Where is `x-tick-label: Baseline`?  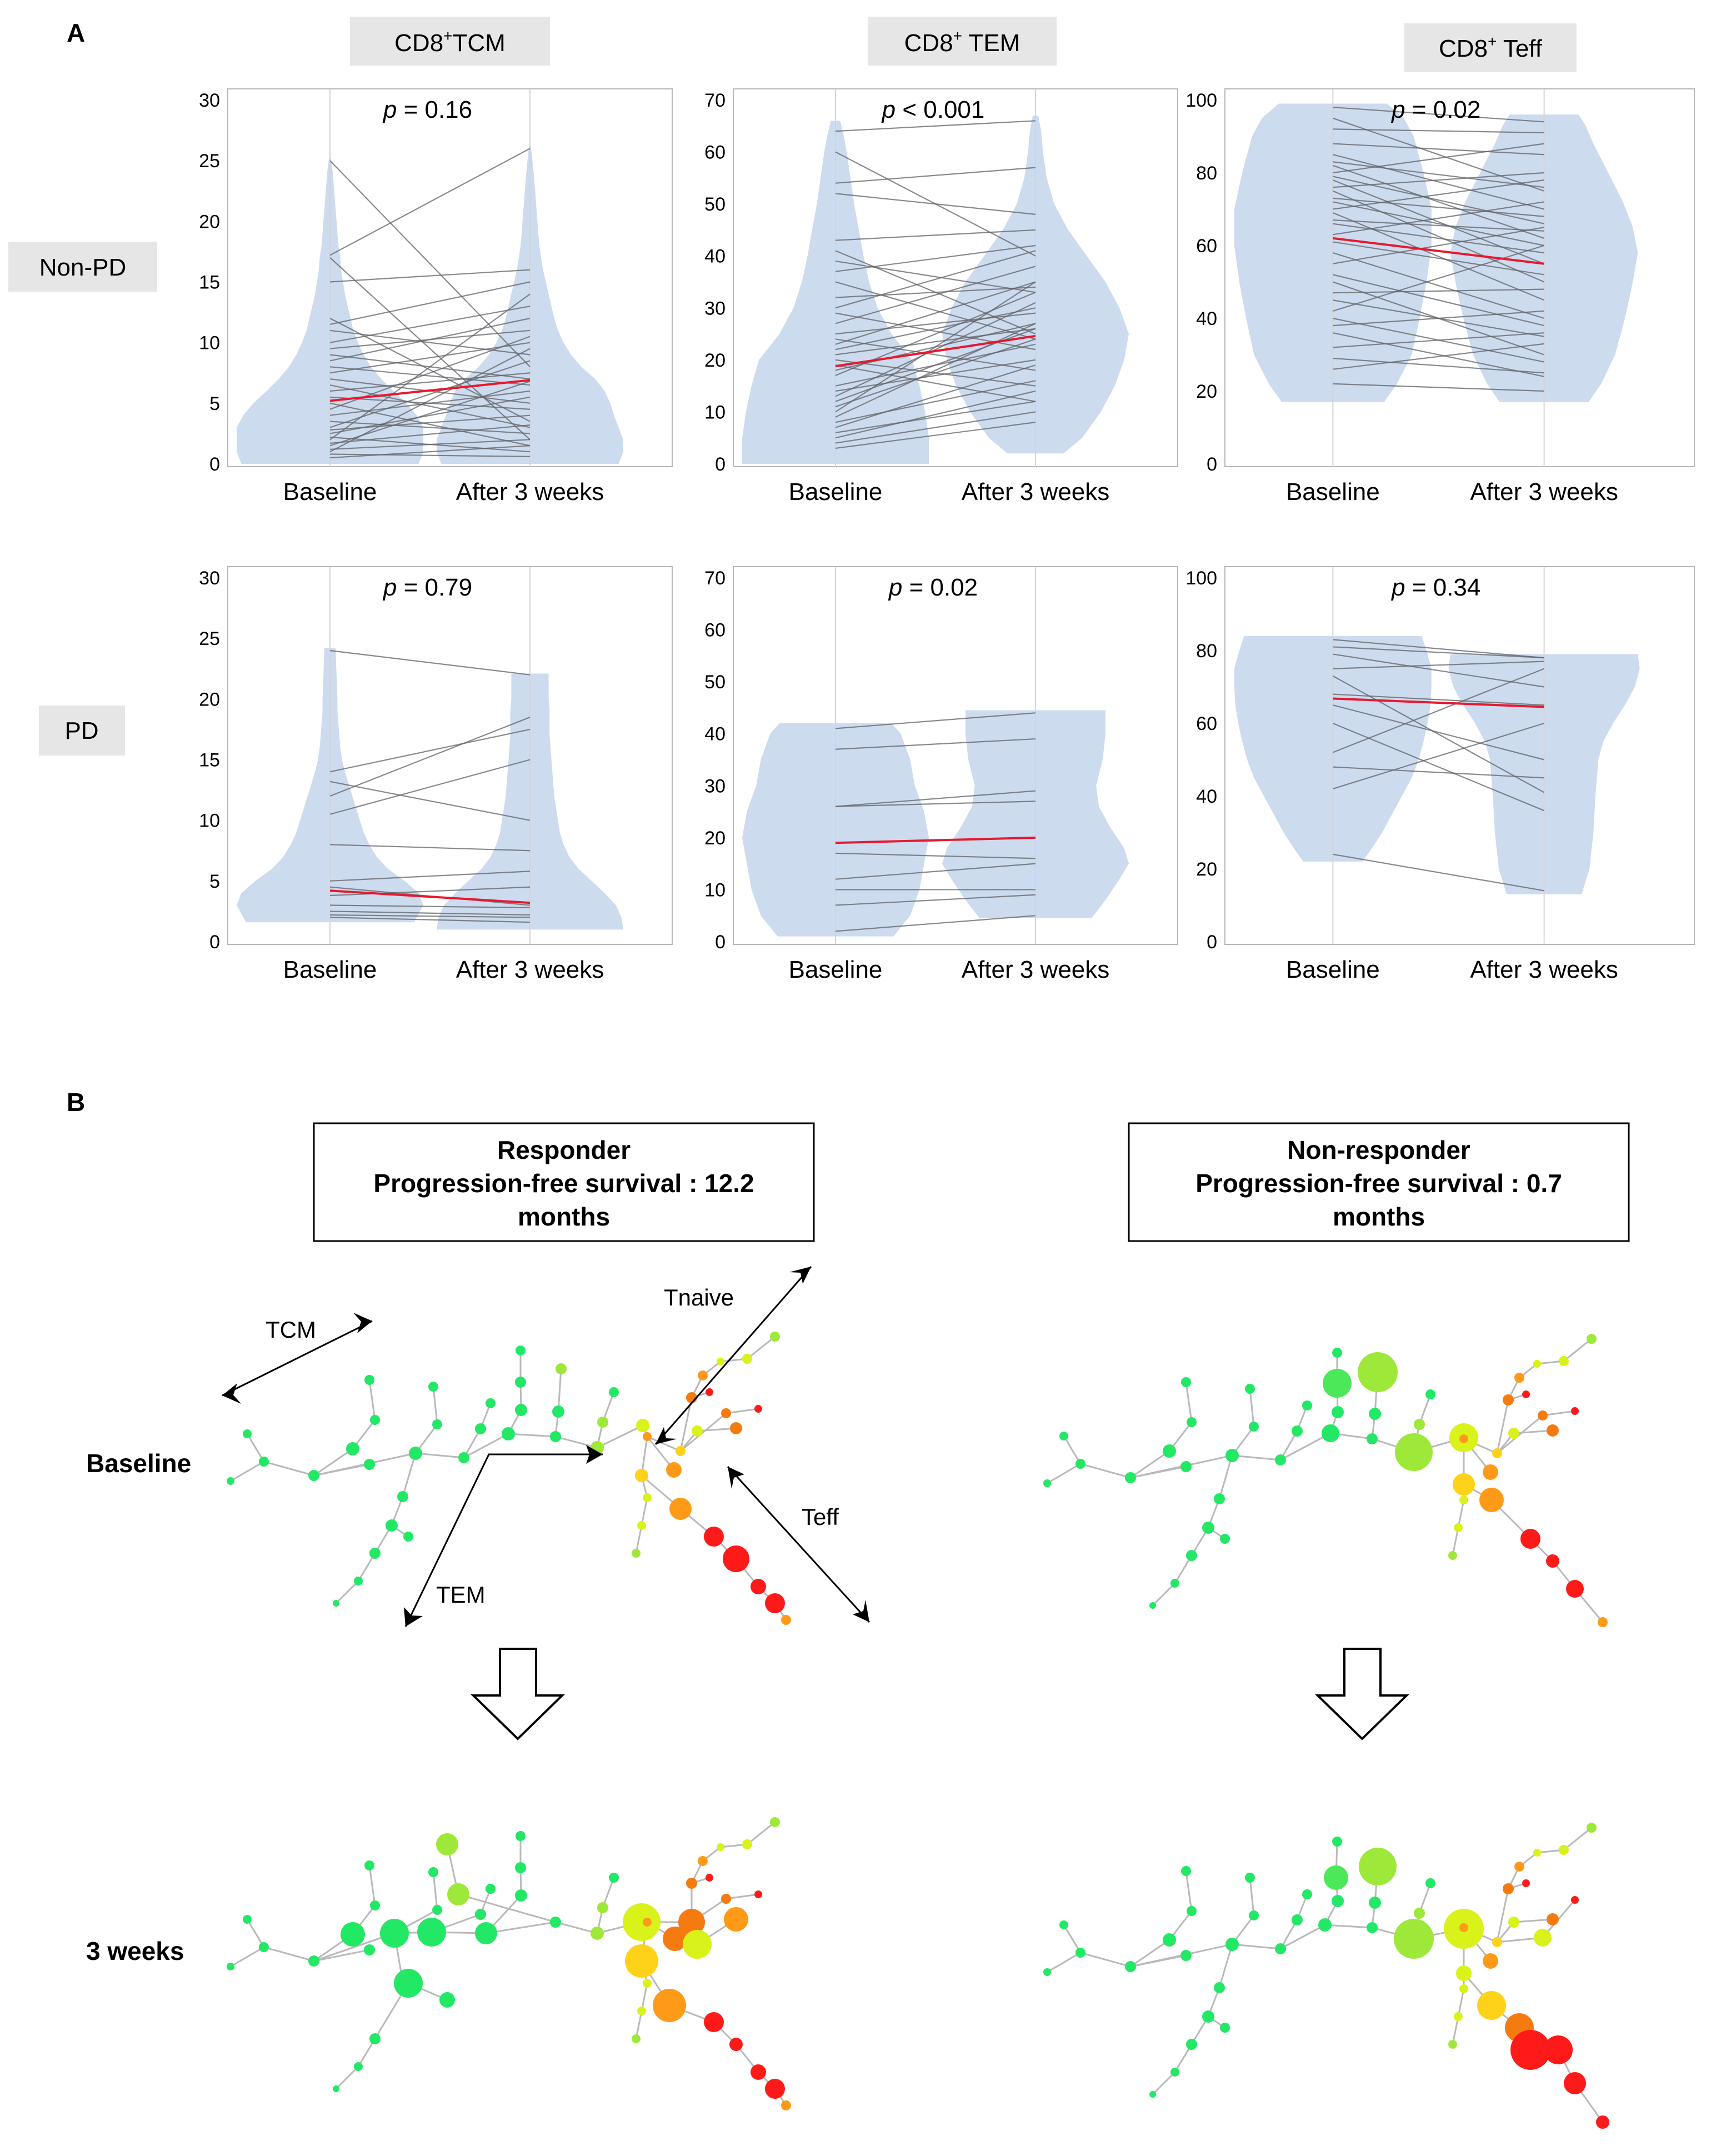
x-tick-label: Baseline is located at coordinates (1333, 969).